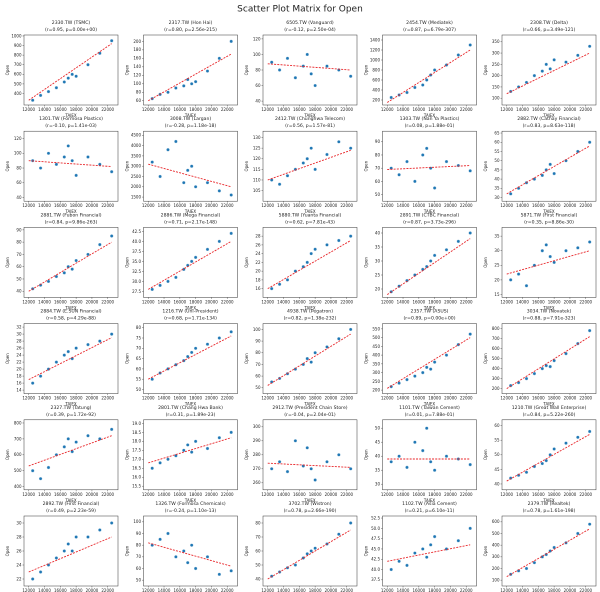  I want to click on y-tick-label: 65, so click(497, 132).